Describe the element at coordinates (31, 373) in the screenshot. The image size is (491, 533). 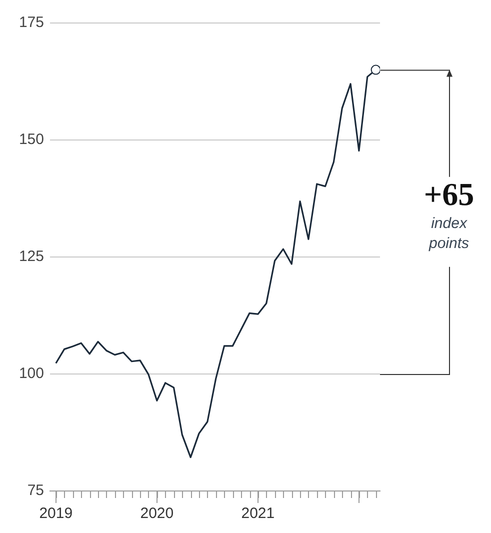
I see `y-tick-label: 100` at that location.